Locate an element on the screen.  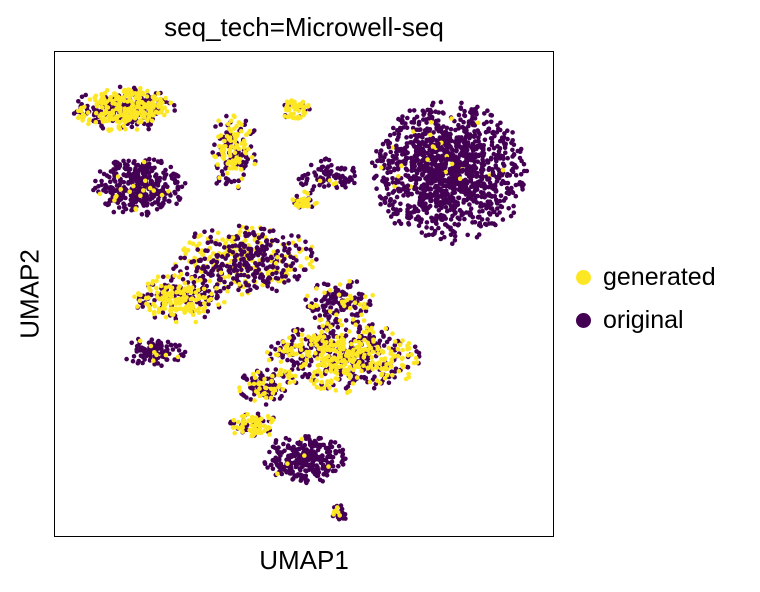
legend-label: generated is located at coordinates (659, 277).